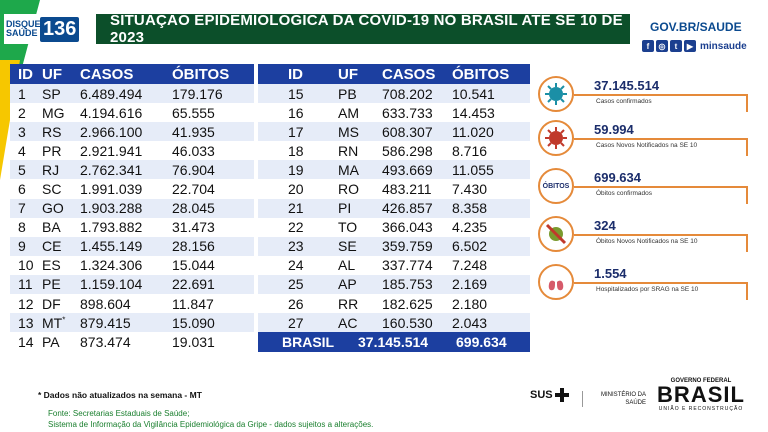  What do you see at coordinates (54, 322) in the screenshot?
I see `cell-uf: MT*` at bounding box center [54, 322].